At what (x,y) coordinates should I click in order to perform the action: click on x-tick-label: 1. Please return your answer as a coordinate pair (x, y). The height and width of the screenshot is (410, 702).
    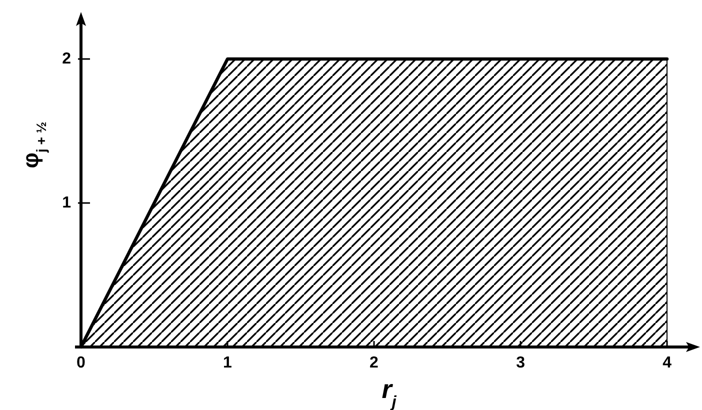
    Looking at the image, I should click on (227, 363).